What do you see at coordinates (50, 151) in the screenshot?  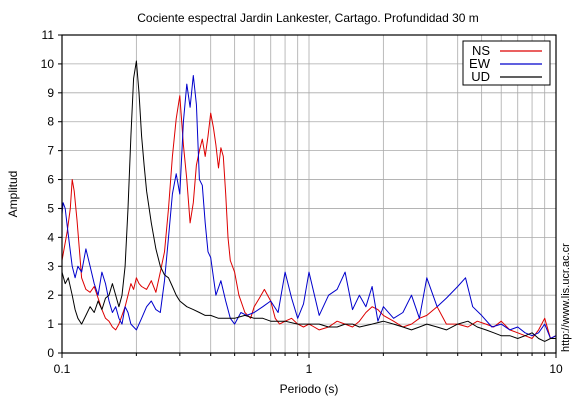 I see `y-tick-label: 7` at bounding box center [50, 151].